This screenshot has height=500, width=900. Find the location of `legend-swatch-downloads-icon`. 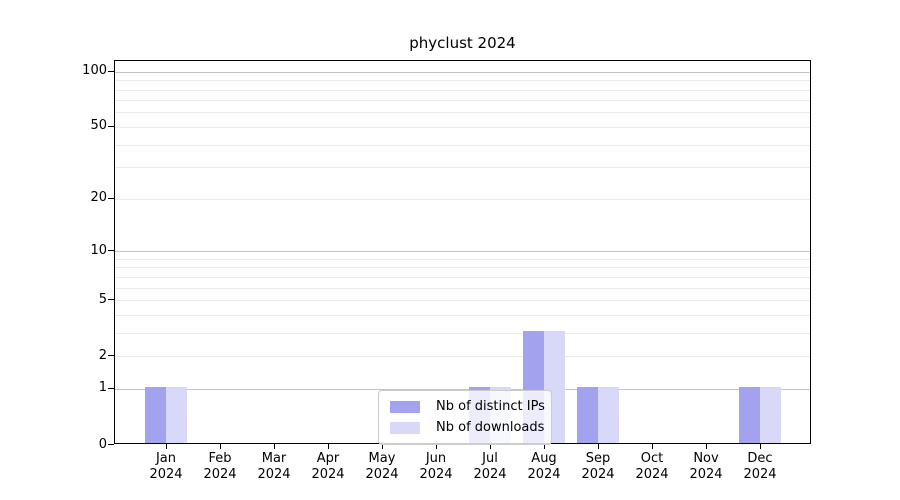

legend-swatch-downloads-icon is located at coordinates (405, 427).